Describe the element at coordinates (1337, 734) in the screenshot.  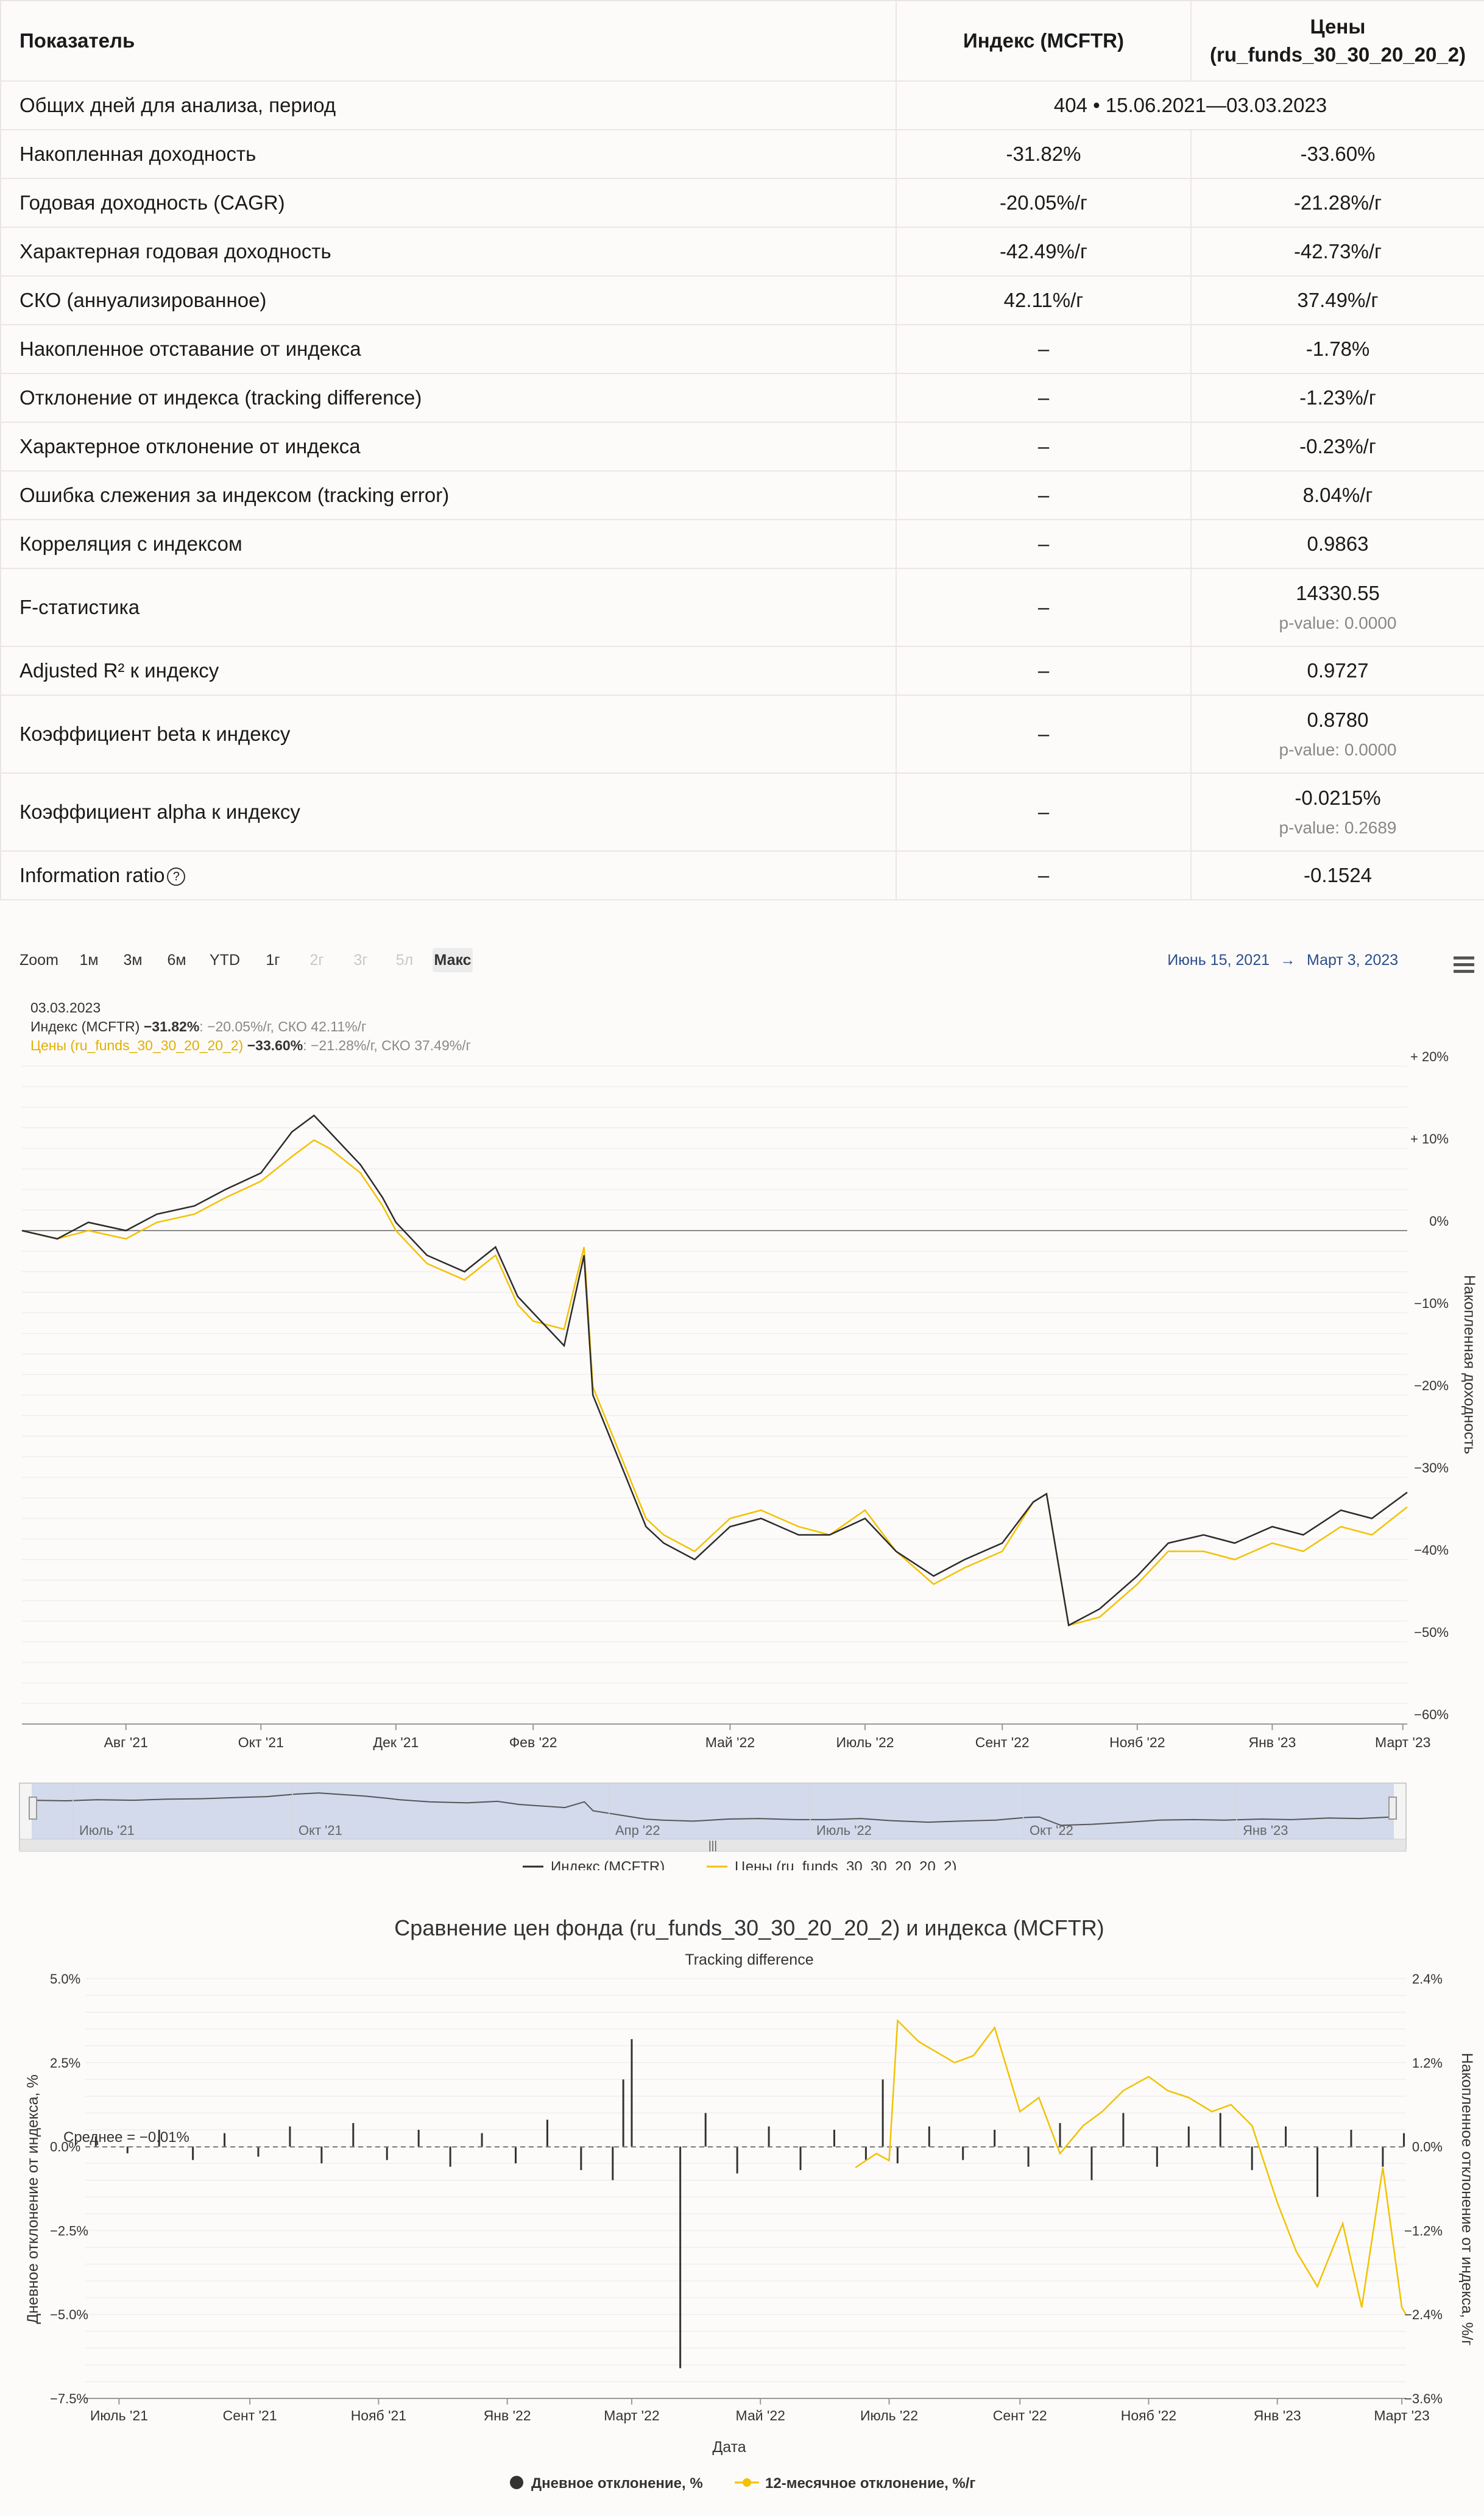
I see `fund-value-cell: 0.8780 p-value: 0.0000` at that location.